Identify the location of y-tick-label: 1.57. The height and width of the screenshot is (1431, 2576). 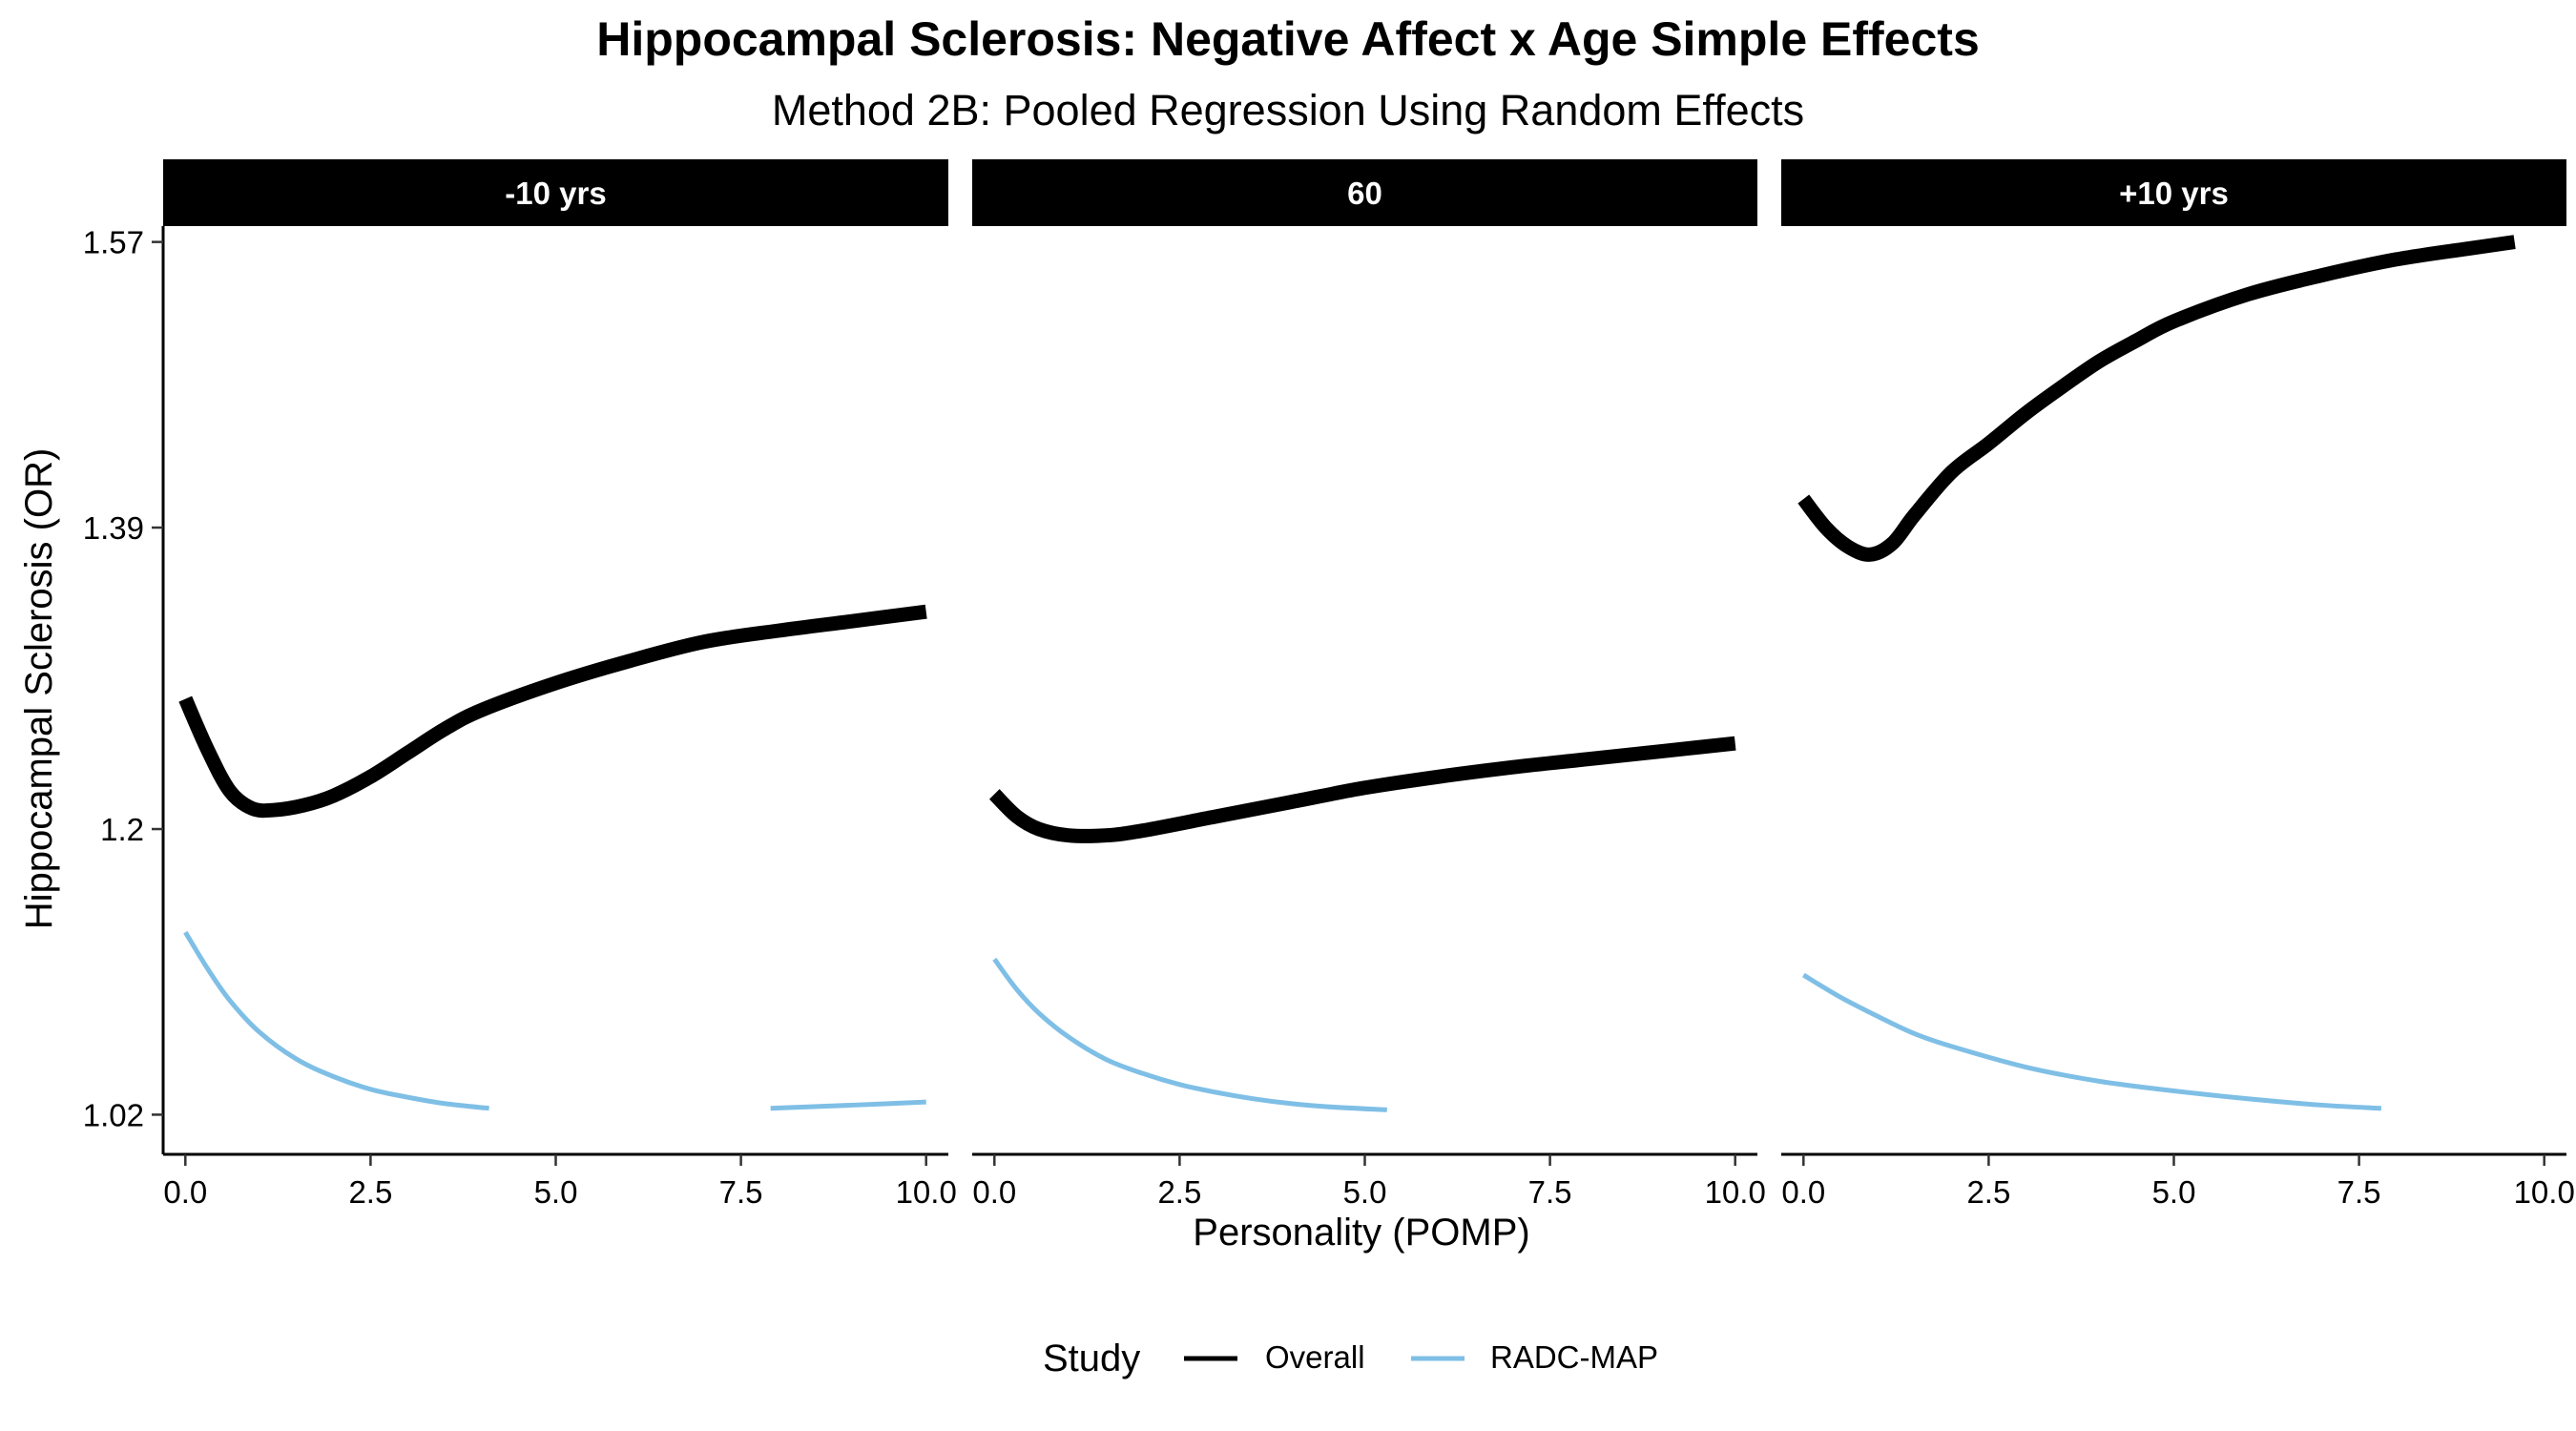
(113, 242).